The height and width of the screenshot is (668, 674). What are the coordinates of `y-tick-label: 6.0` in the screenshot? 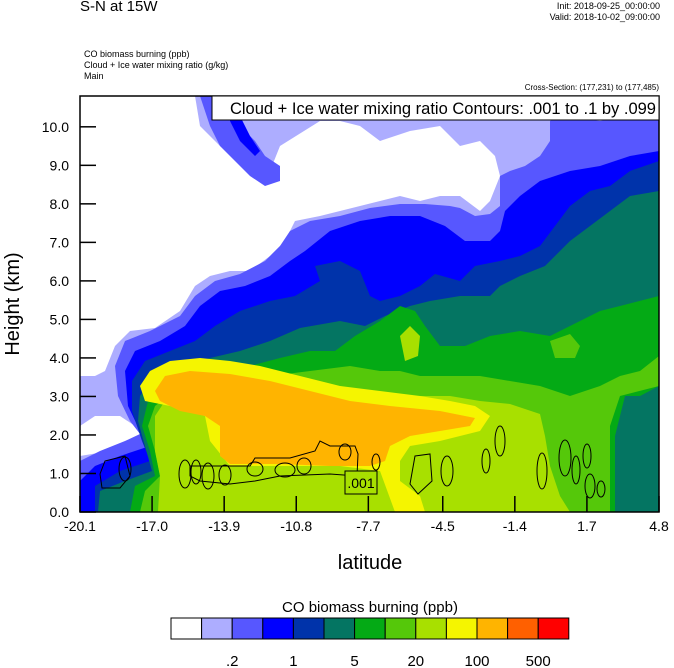 It's located at (60, 281).